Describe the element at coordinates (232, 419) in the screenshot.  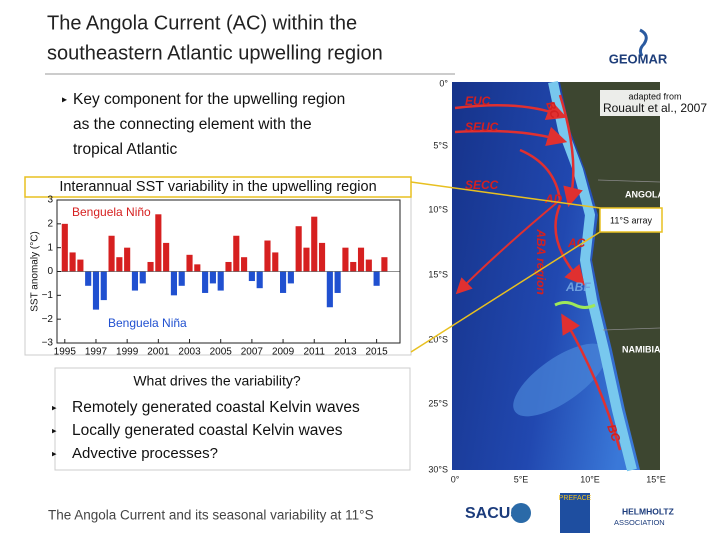
I see `question-box` at that location.